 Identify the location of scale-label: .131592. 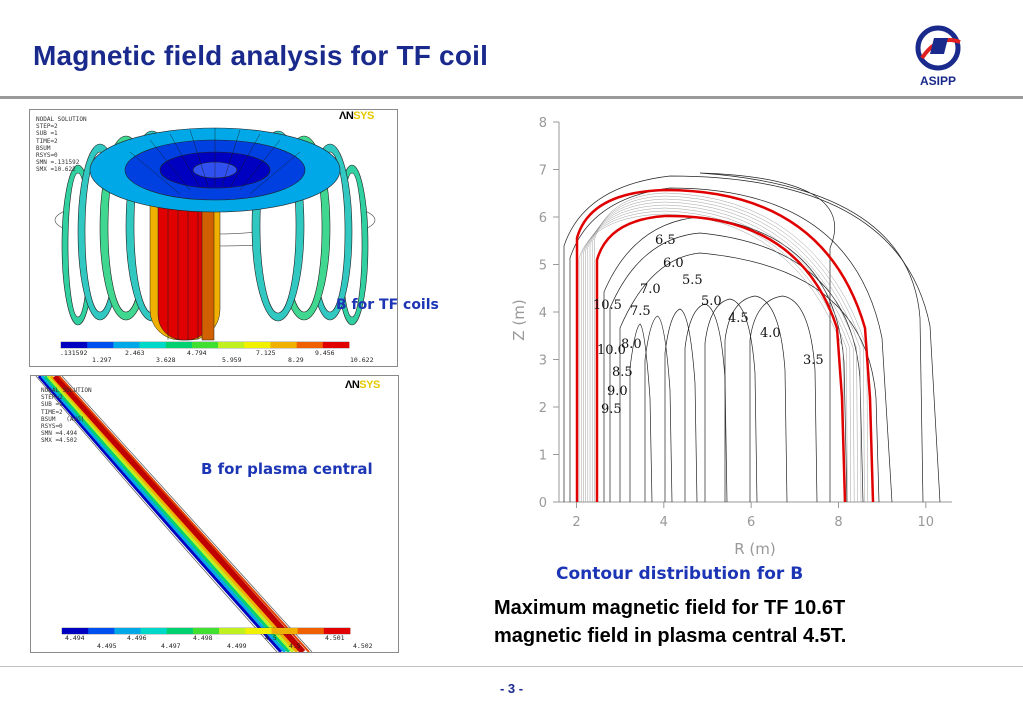
(74, 353).